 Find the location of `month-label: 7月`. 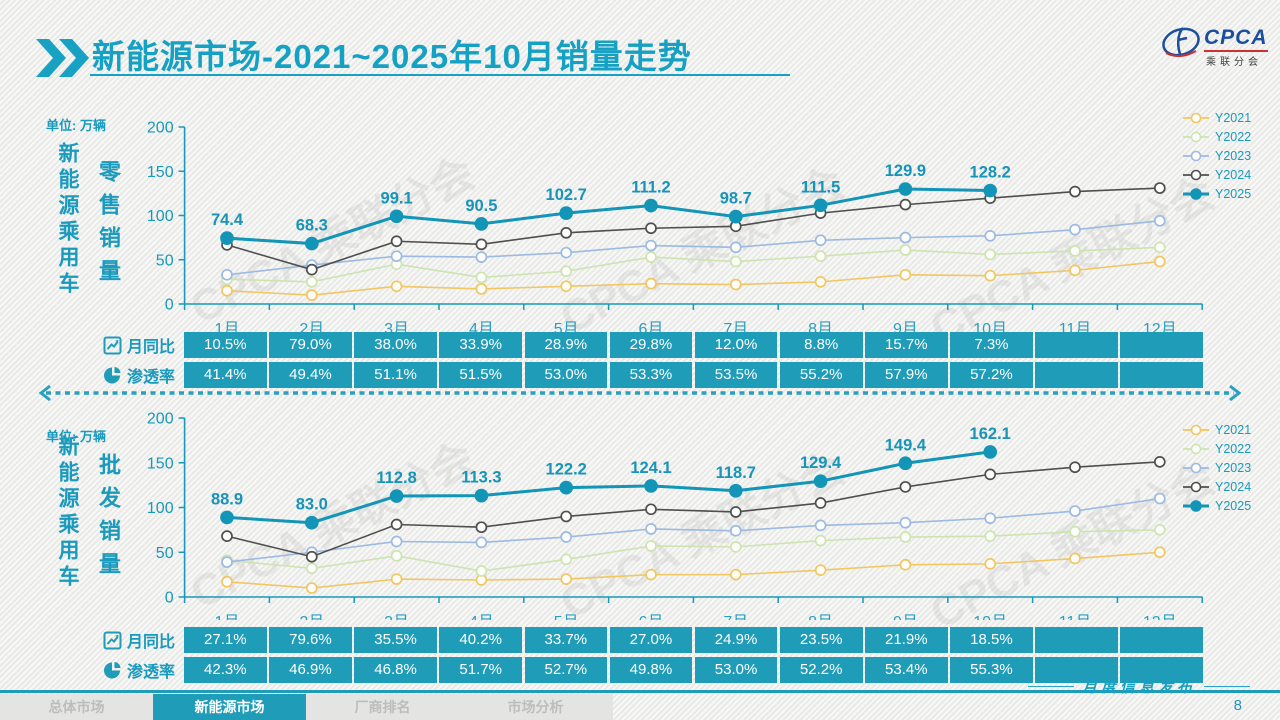

month-label: 7月 is located at coordinates (735, 328).